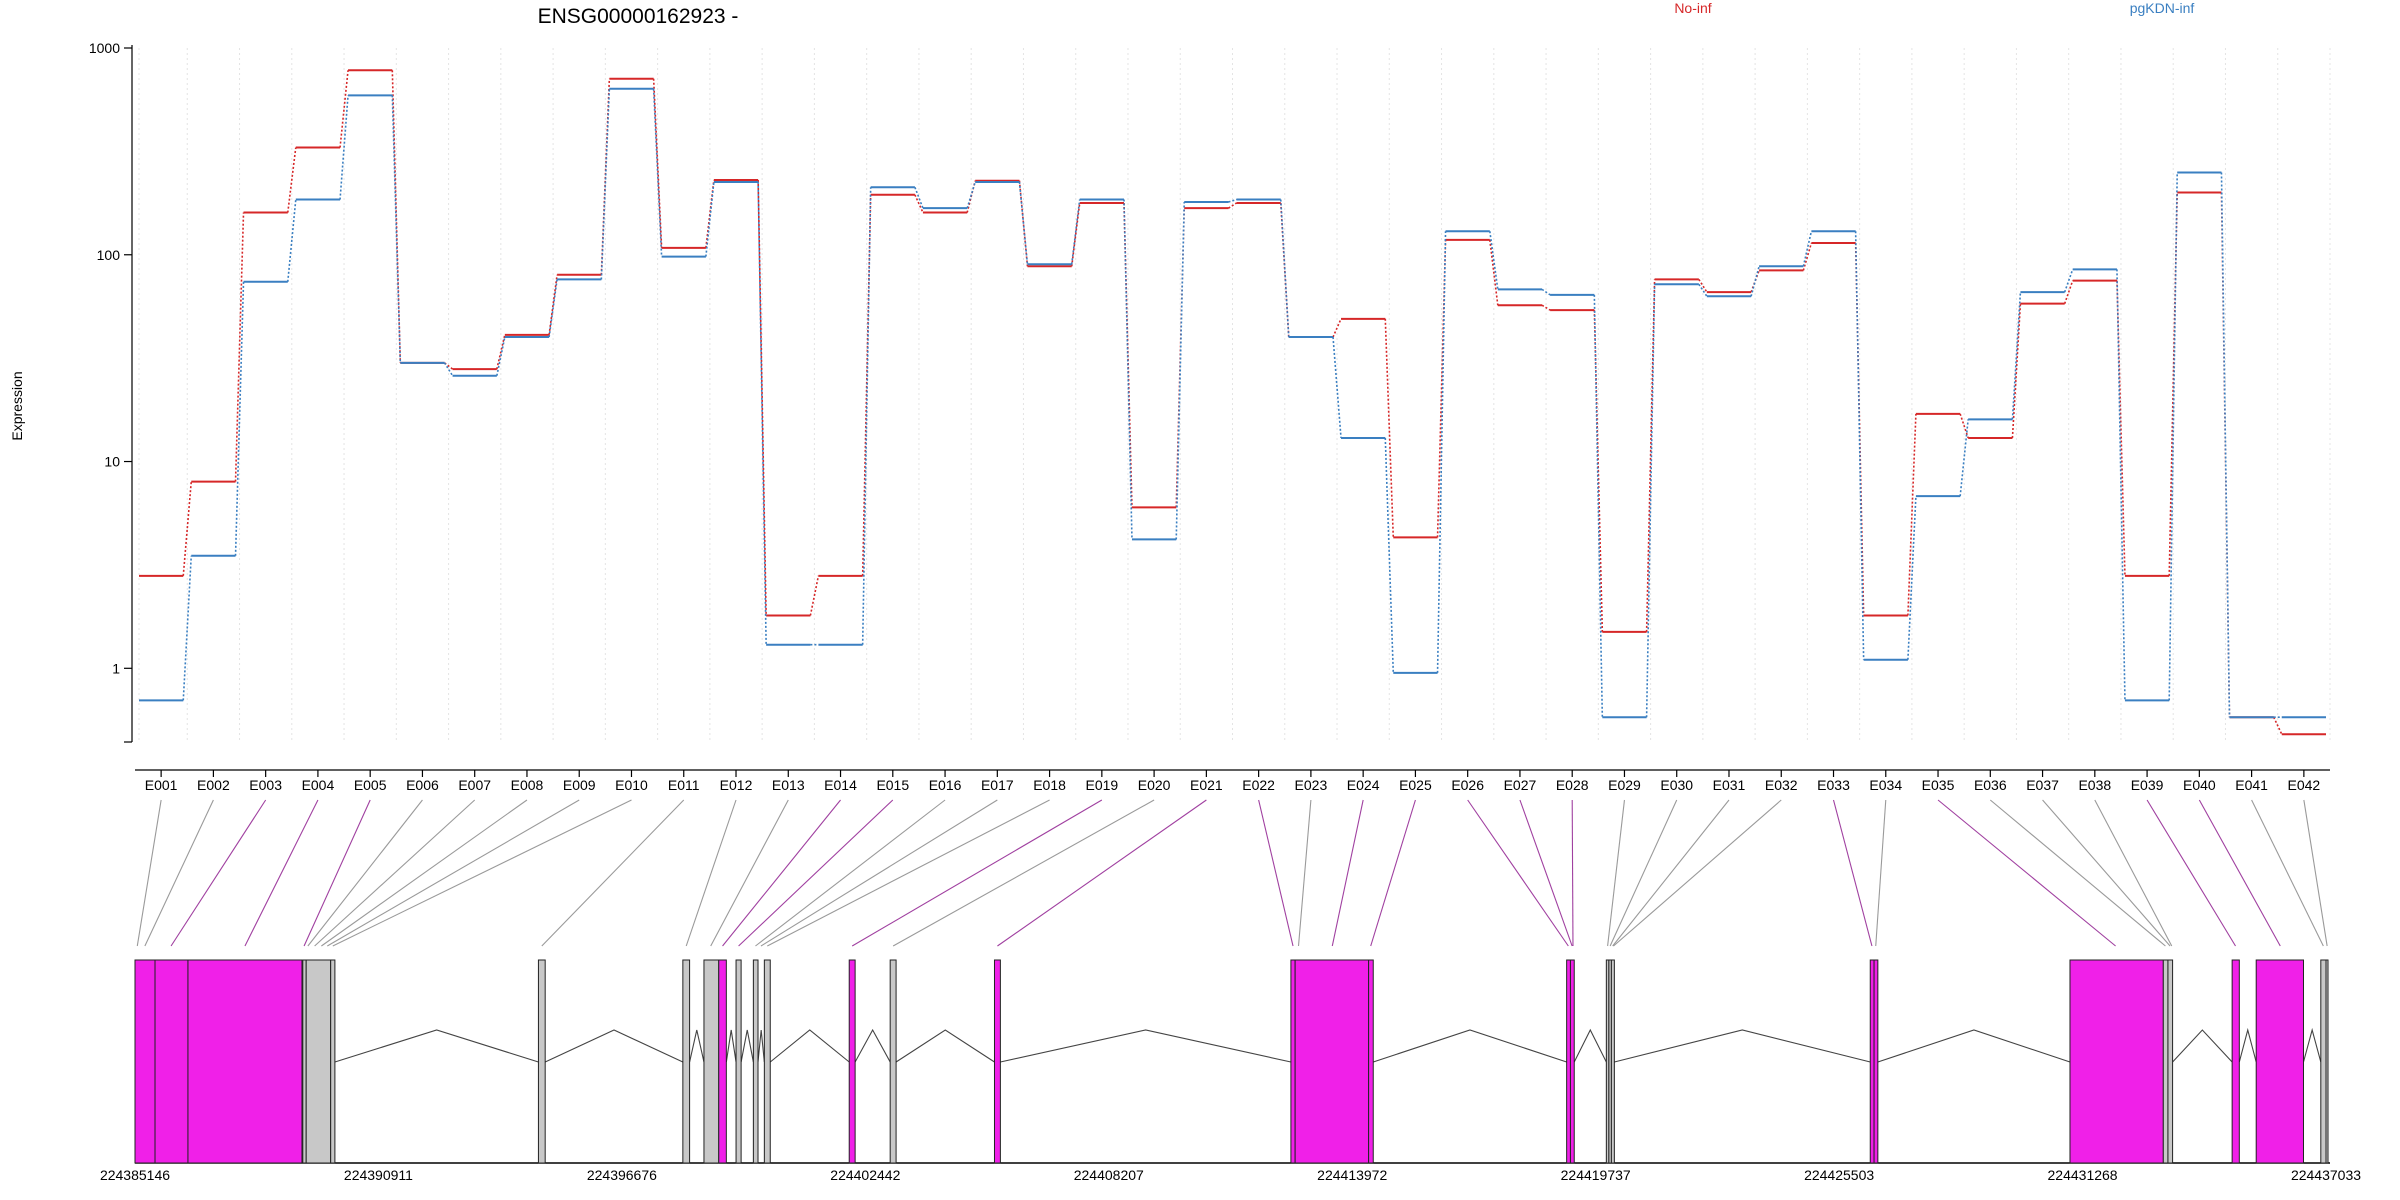  I want to click on x-tick-label-e035: E035, so click(1938, 785).